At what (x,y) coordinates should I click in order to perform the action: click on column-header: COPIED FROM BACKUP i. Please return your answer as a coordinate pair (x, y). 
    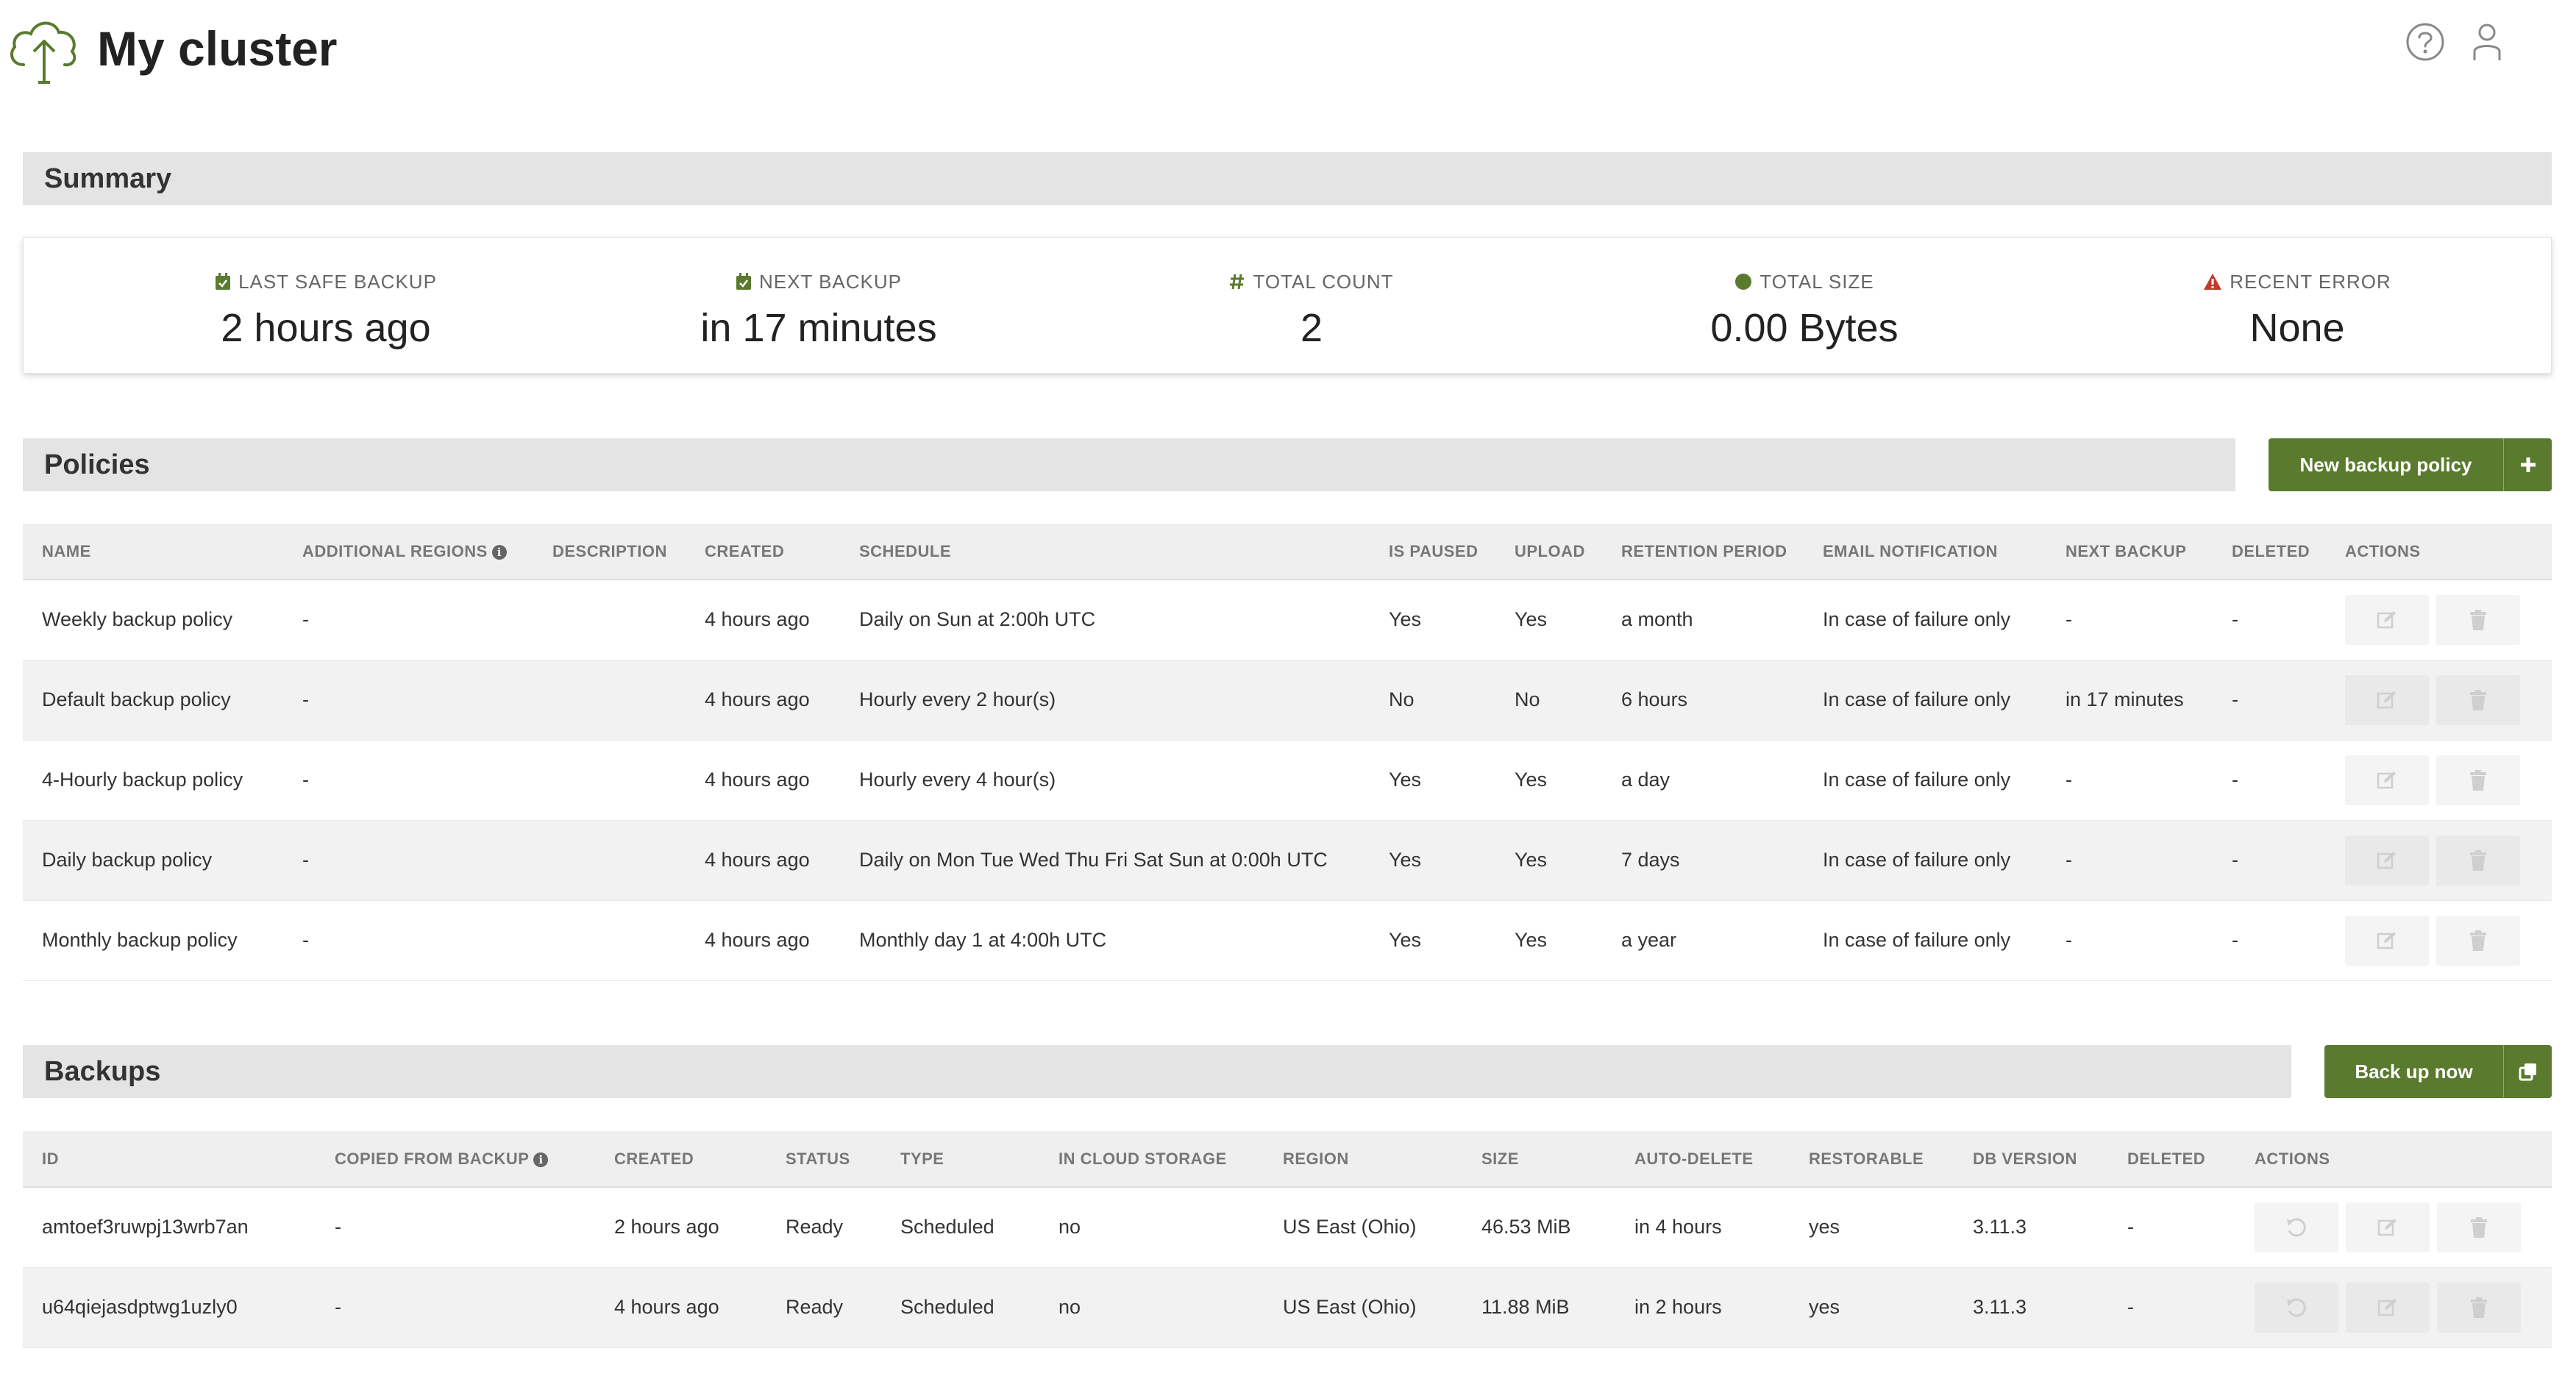
    Looking at the image, I should click on (455, 1159).